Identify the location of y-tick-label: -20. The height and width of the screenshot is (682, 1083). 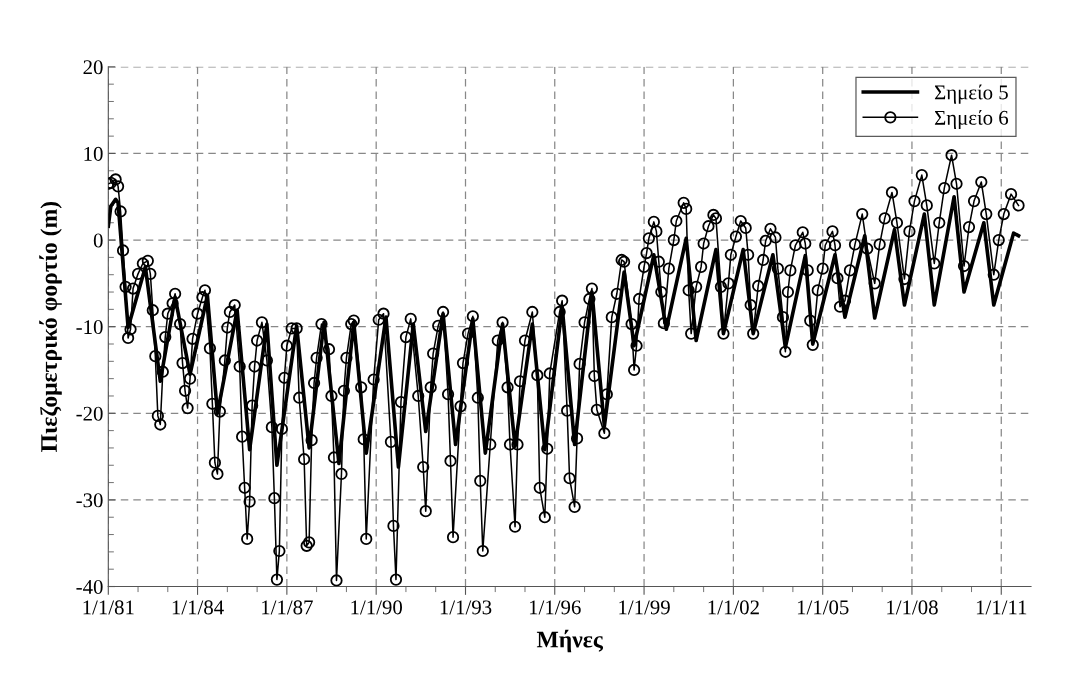
(89, 413).